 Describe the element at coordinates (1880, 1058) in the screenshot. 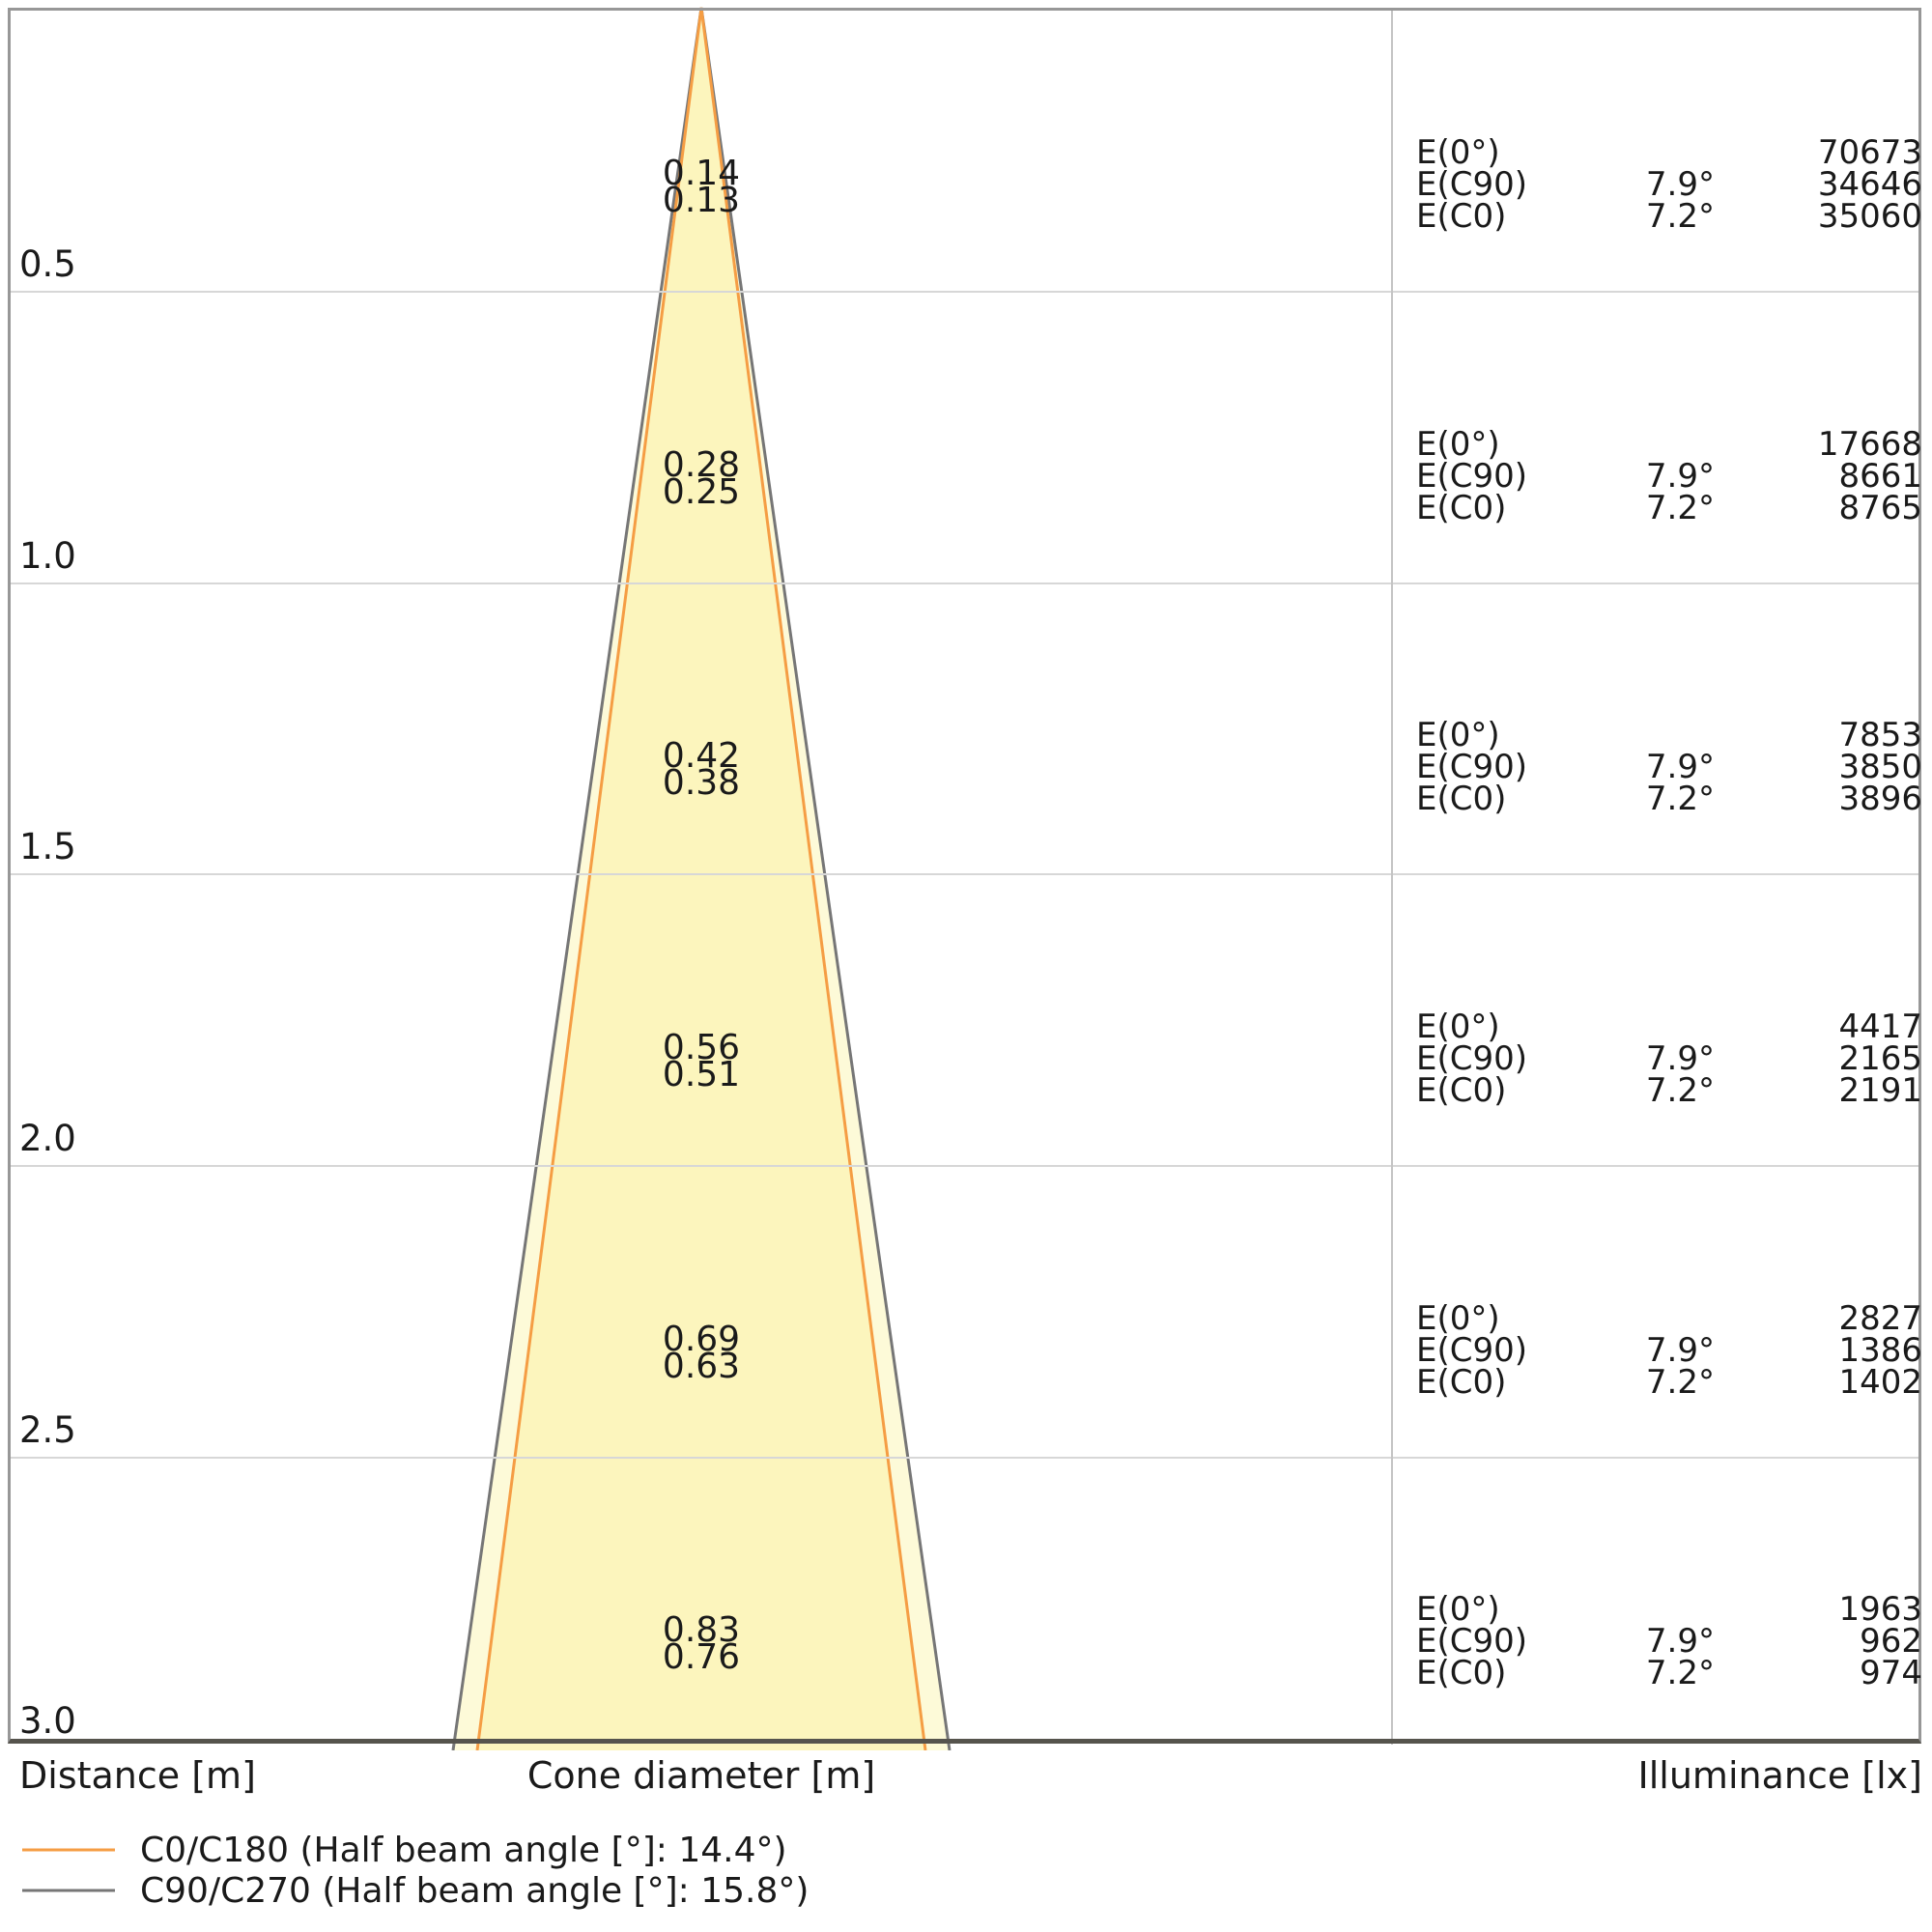

I see `ec90-value: 2165` at that location.